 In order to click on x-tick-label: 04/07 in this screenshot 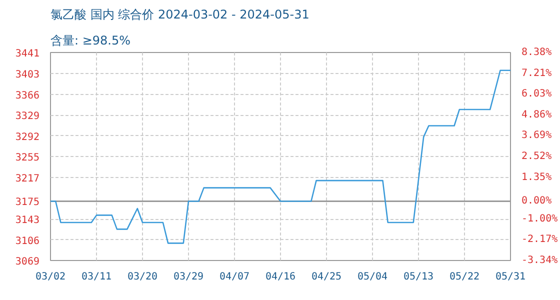, I will do `click(234, 277)`.